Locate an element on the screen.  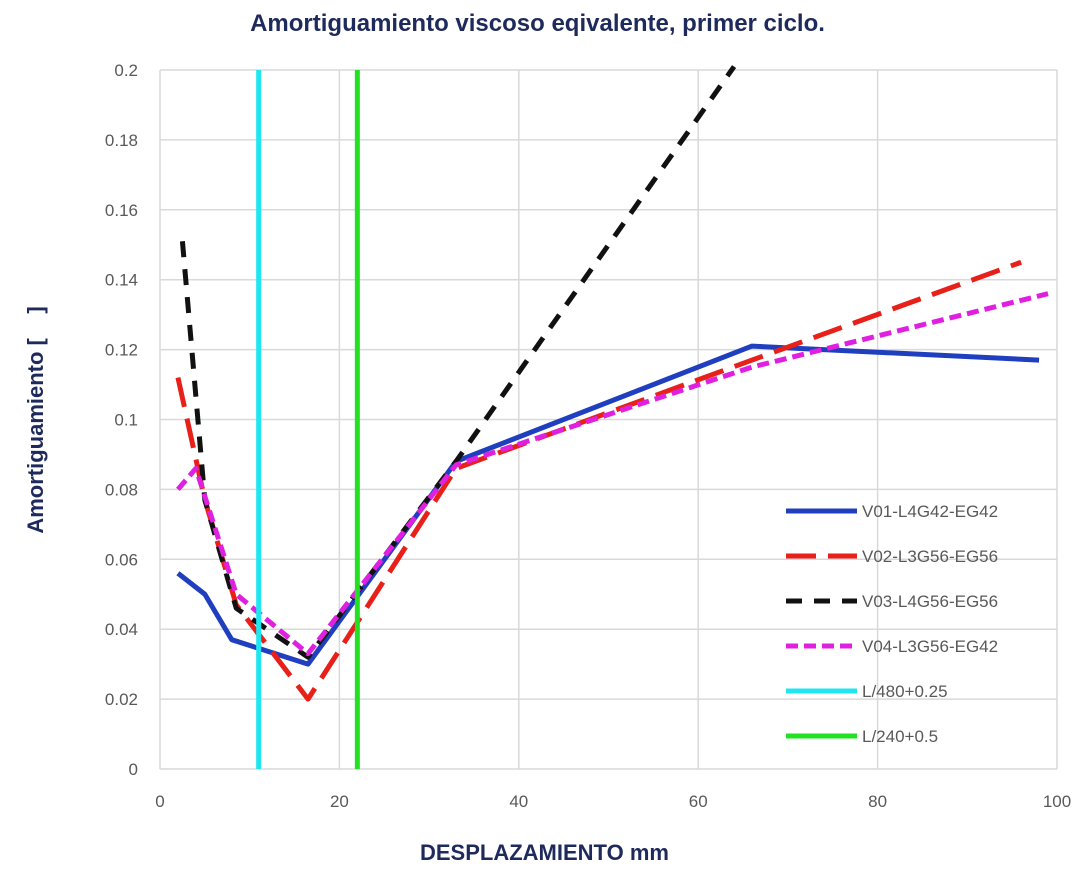
y-tick-label: 0.1 is located at coordinates (126, 420).